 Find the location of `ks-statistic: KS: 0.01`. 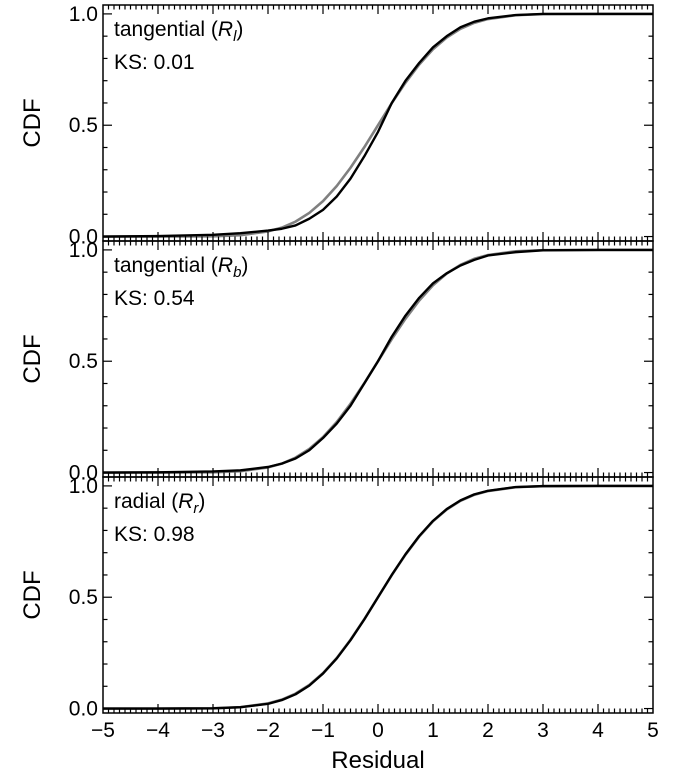

ks-statistic: KS: 0.01 is located at coordinates (154, 62).